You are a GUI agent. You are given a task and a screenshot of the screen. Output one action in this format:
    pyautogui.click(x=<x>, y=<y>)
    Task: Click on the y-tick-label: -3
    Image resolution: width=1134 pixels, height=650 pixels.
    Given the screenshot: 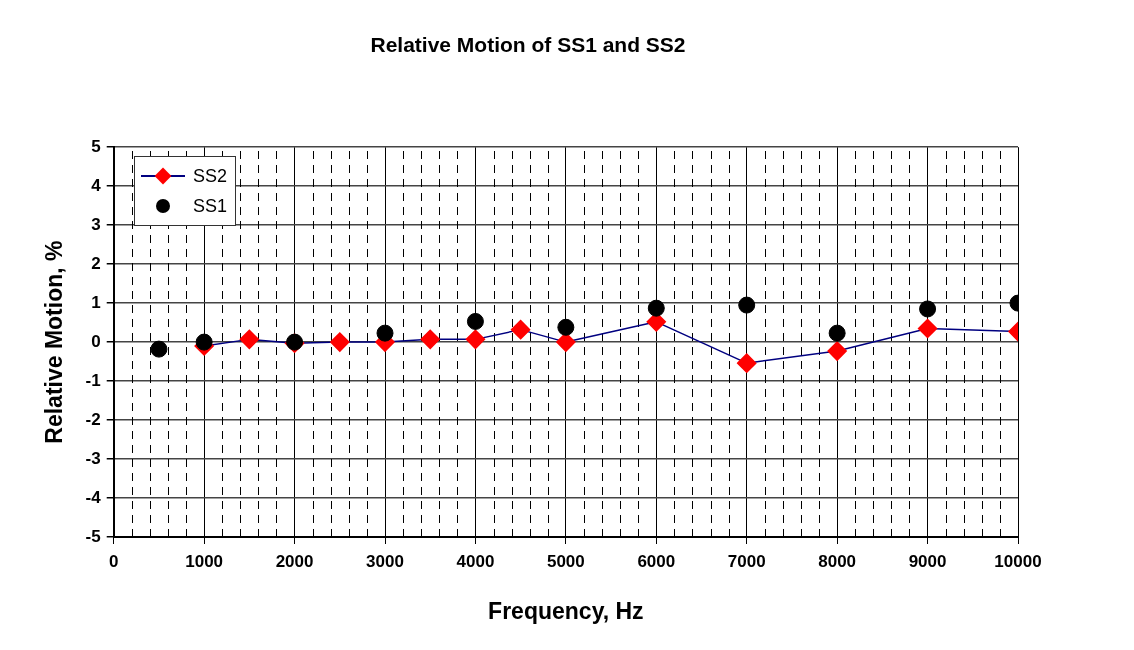 What is the action you would take?
    pyautogui.click(x=93, y=458)
    